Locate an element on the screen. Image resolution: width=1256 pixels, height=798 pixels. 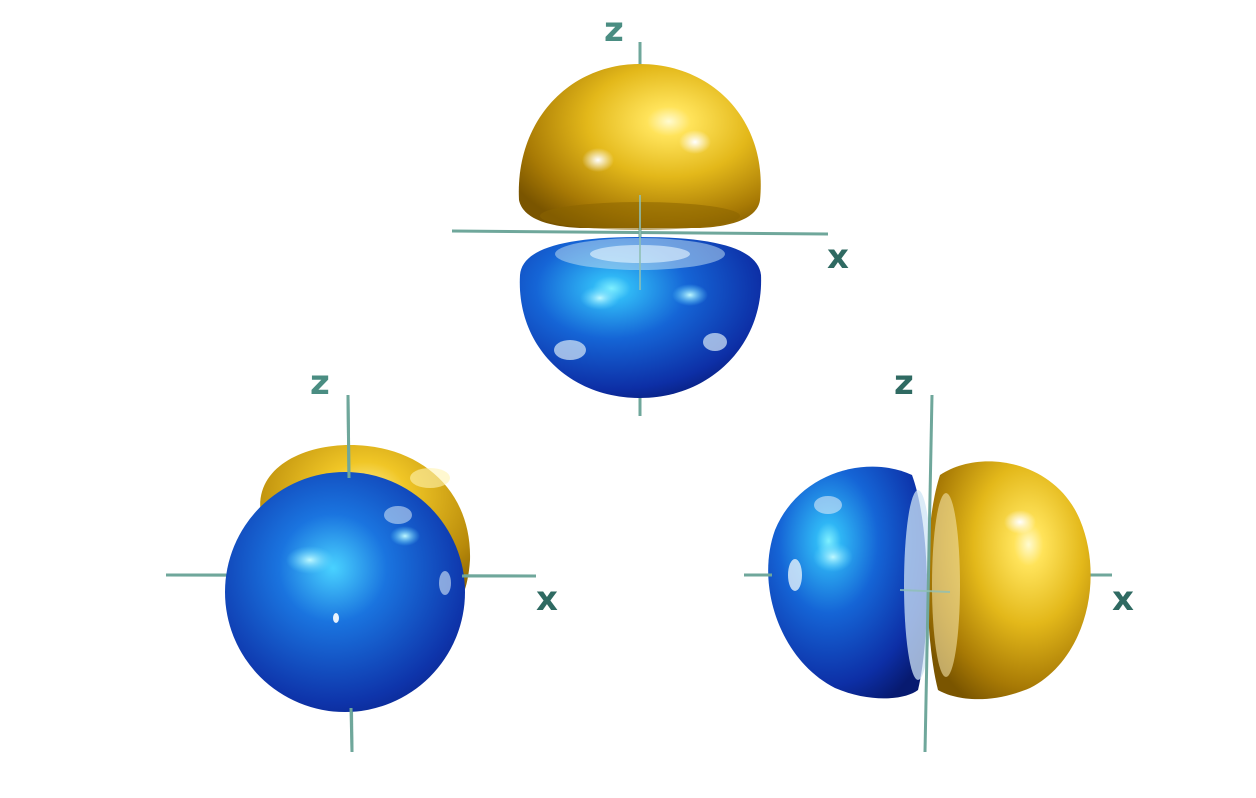
gold-lobe-rim is located at coordinates (946, 585).